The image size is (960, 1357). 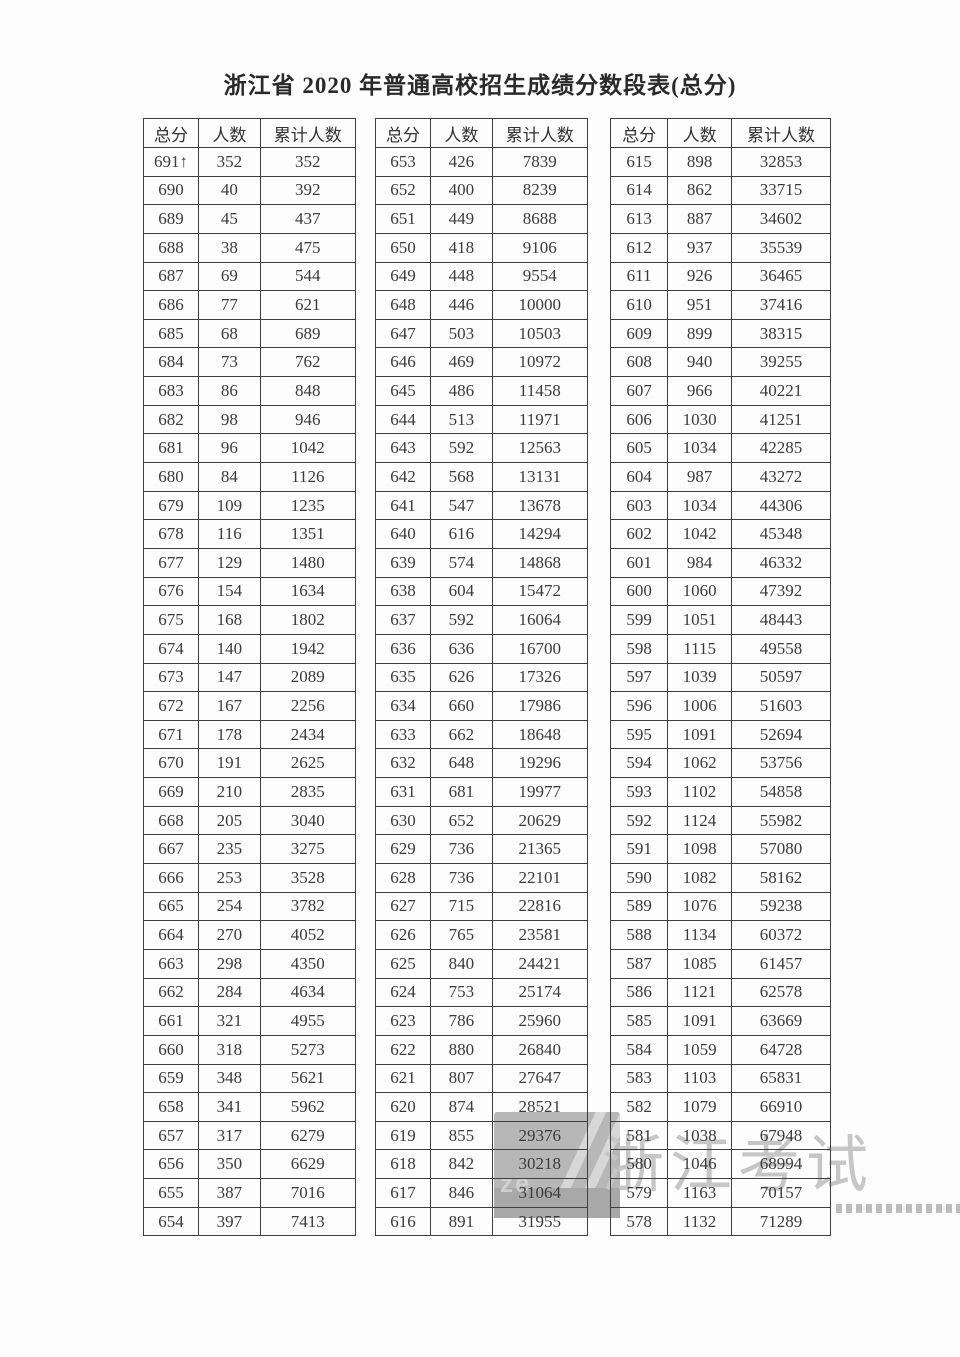 What do you see at coordinates (781, 935) in the screenshot?
I see `cumulative-cell: 60372` at bounding box center [781, 935].